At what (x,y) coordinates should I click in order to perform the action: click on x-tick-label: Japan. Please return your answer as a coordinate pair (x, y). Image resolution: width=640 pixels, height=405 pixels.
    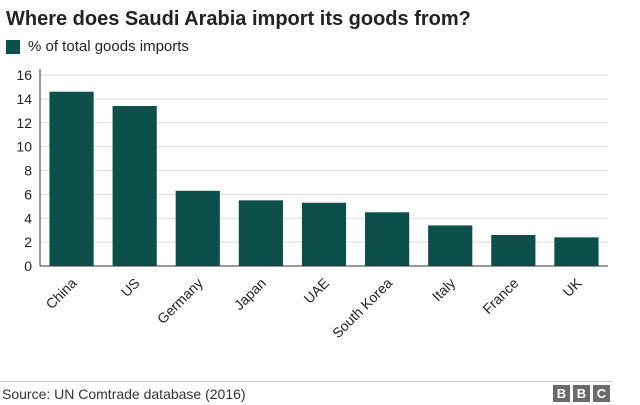
    Looking at the image, I should click on (250, 294).